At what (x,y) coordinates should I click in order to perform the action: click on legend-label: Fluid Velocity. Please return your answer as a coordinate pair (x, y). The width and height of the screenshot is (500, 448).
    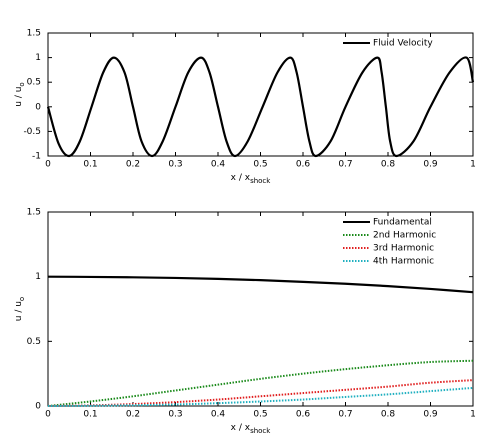
    Looking at the image, I should click on (403, 44).